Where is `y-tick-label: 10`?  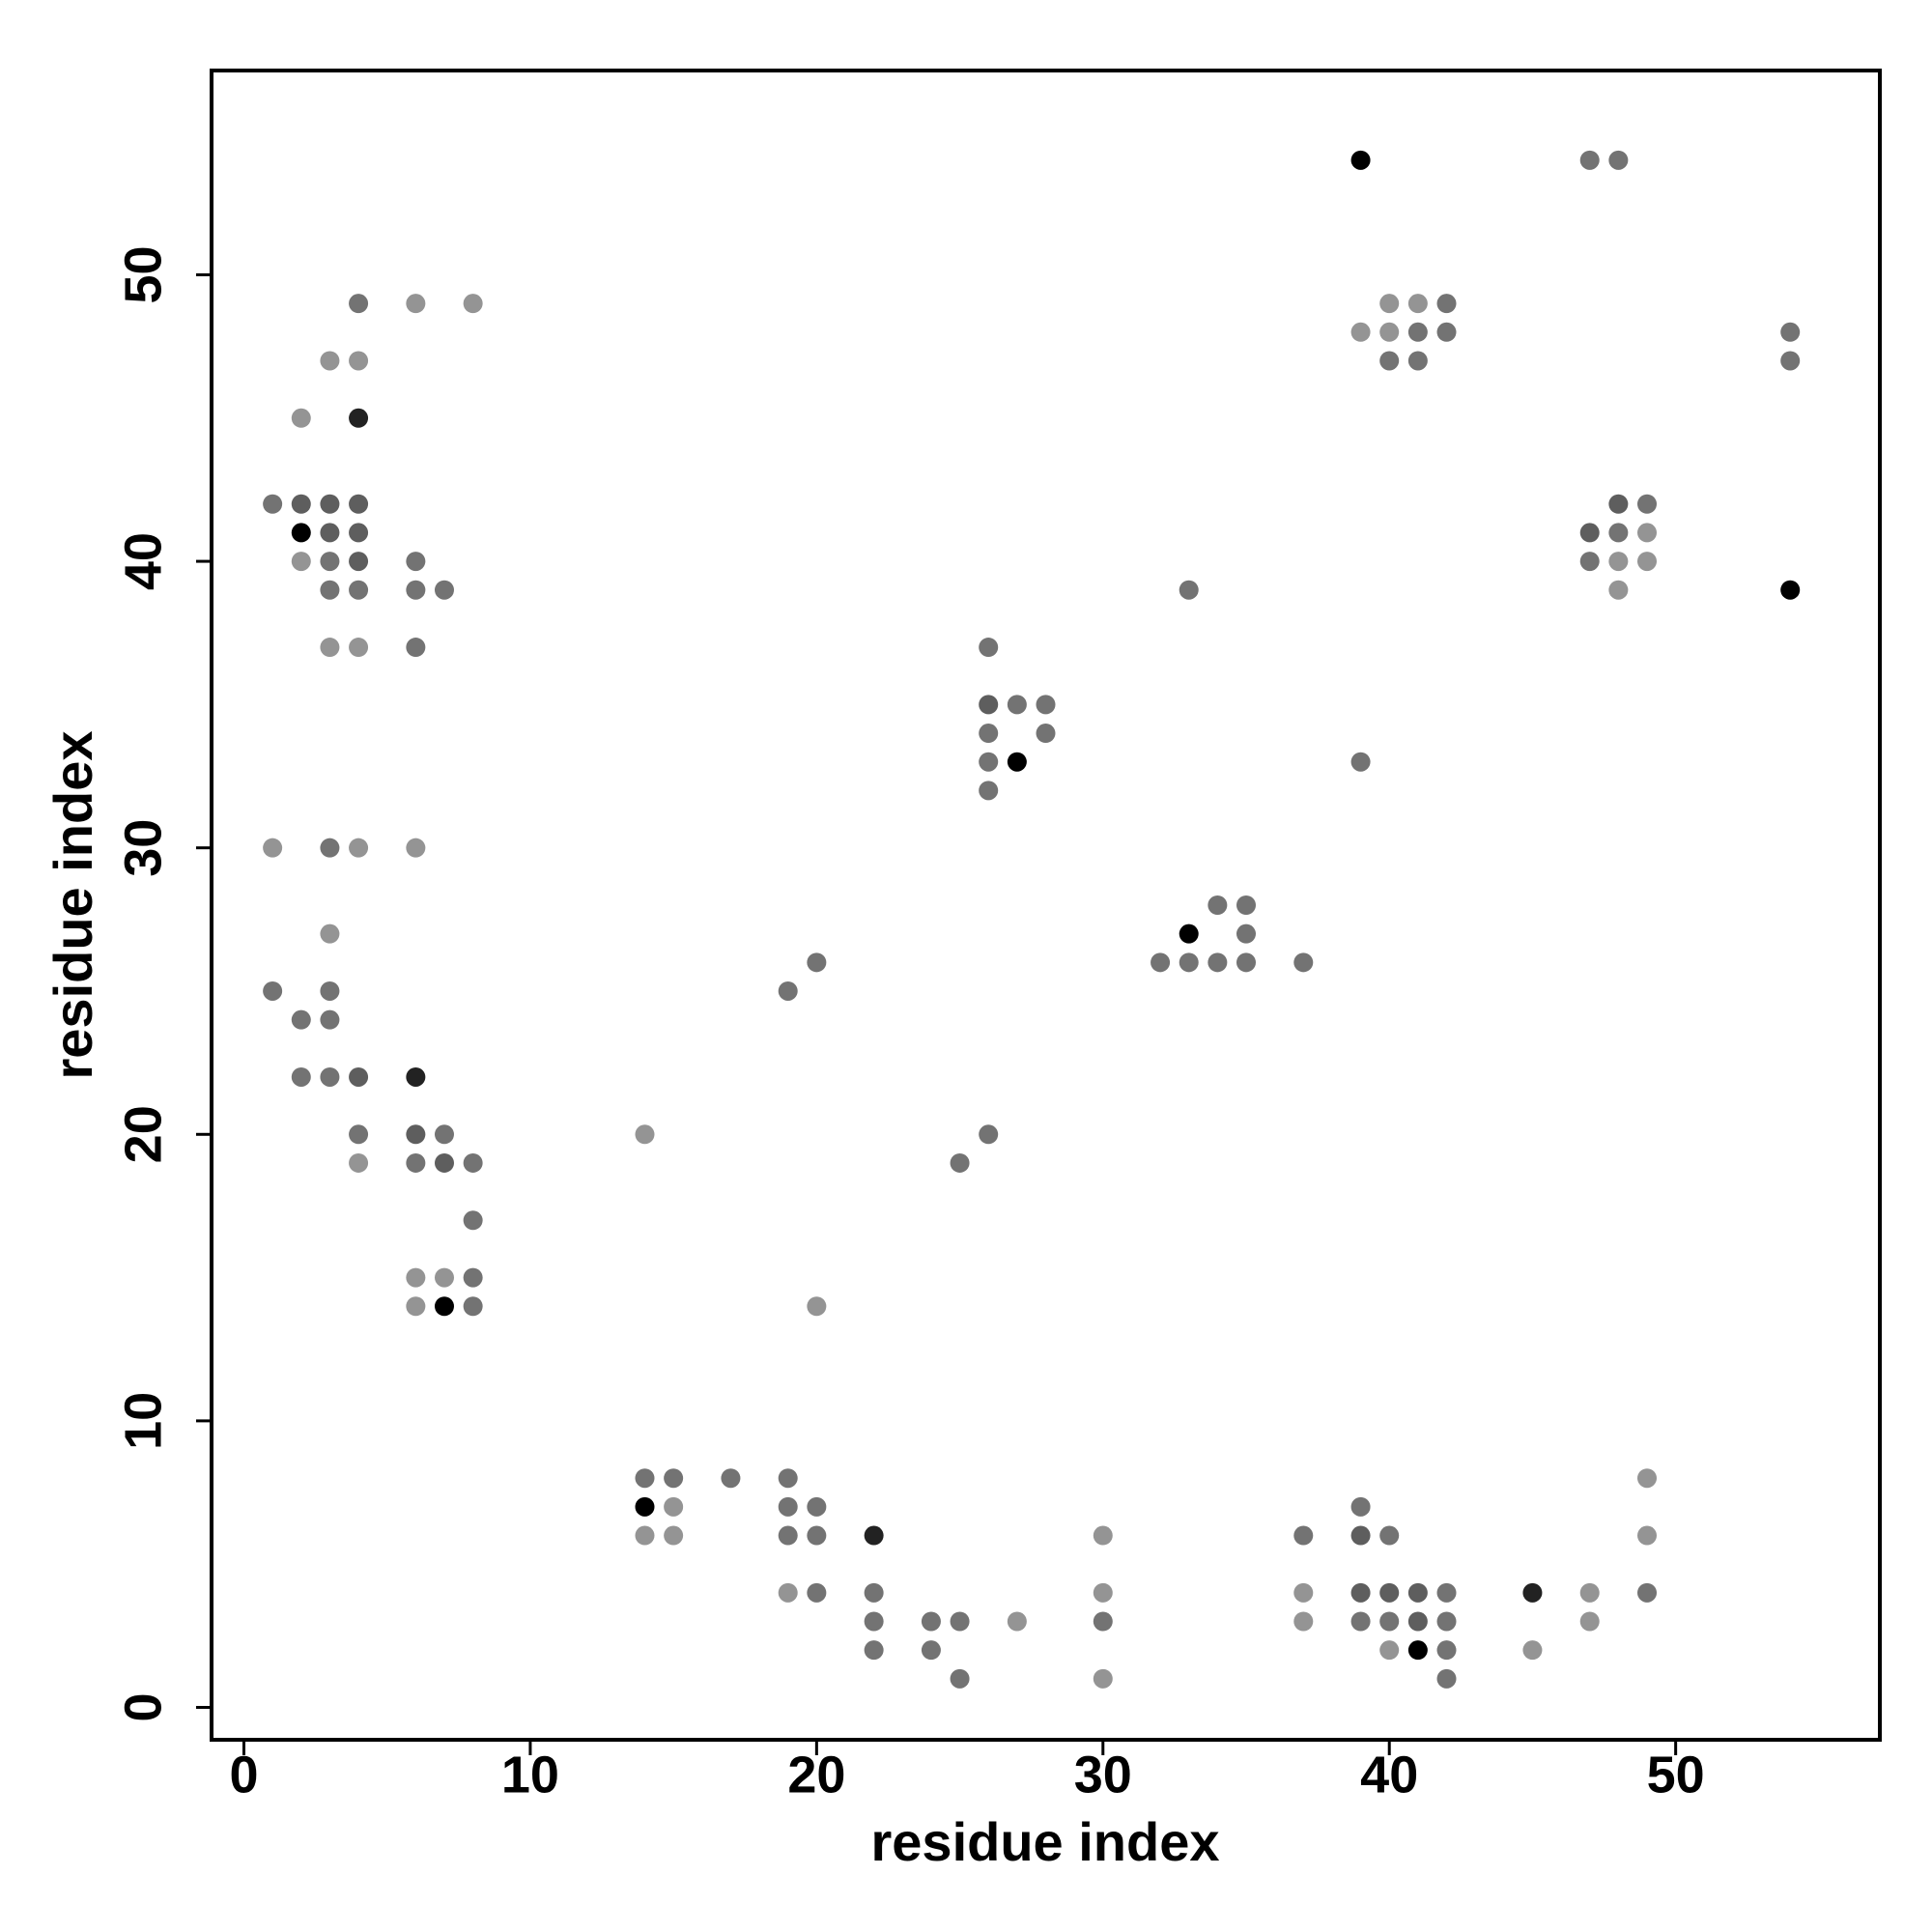
y-tick-label: 10 is located at coordinates (143, 1421).